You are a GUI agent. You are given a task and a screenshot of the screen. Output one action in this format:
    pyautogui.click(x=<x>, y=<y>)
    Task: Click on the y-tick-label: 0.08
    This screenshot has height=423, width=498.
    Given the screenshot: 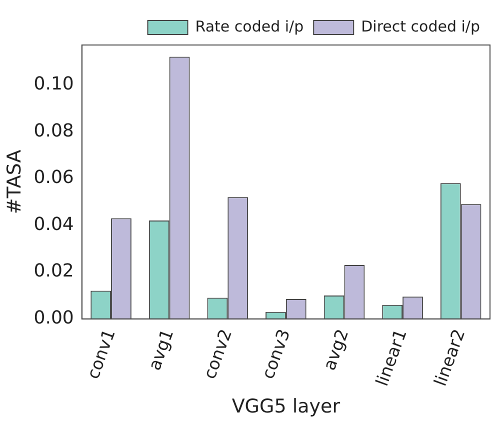 What is the action you would take?
    pyautogui.click(x=54, y=131)
    